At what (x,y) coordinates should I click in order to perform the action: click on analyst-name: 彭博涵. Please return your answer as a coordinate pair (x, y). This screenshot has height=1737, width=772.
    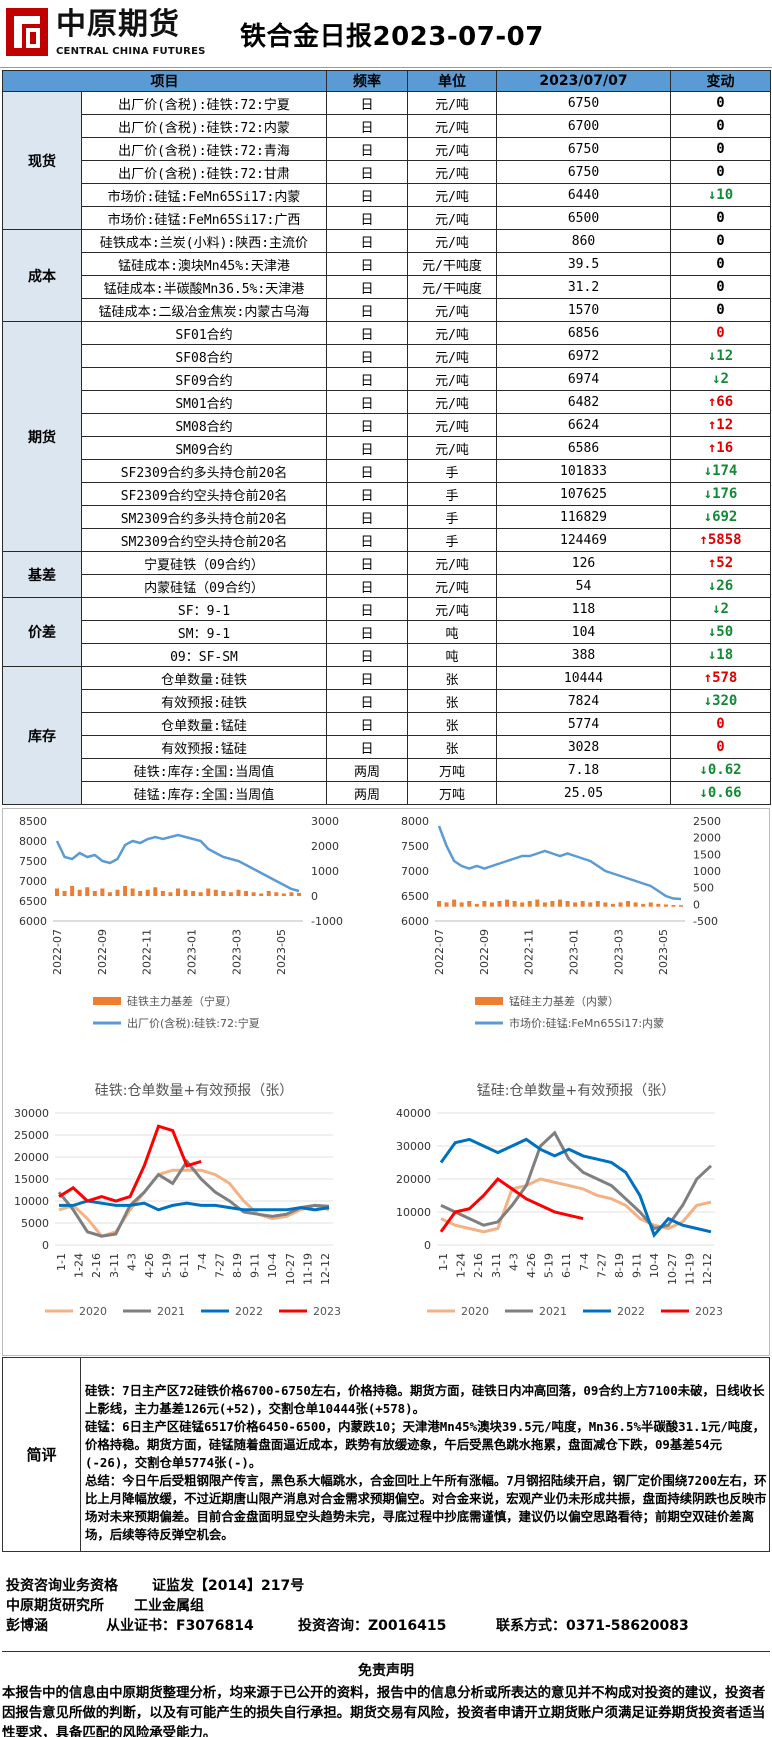
    Looking at the image, I should click on (27, 1626).